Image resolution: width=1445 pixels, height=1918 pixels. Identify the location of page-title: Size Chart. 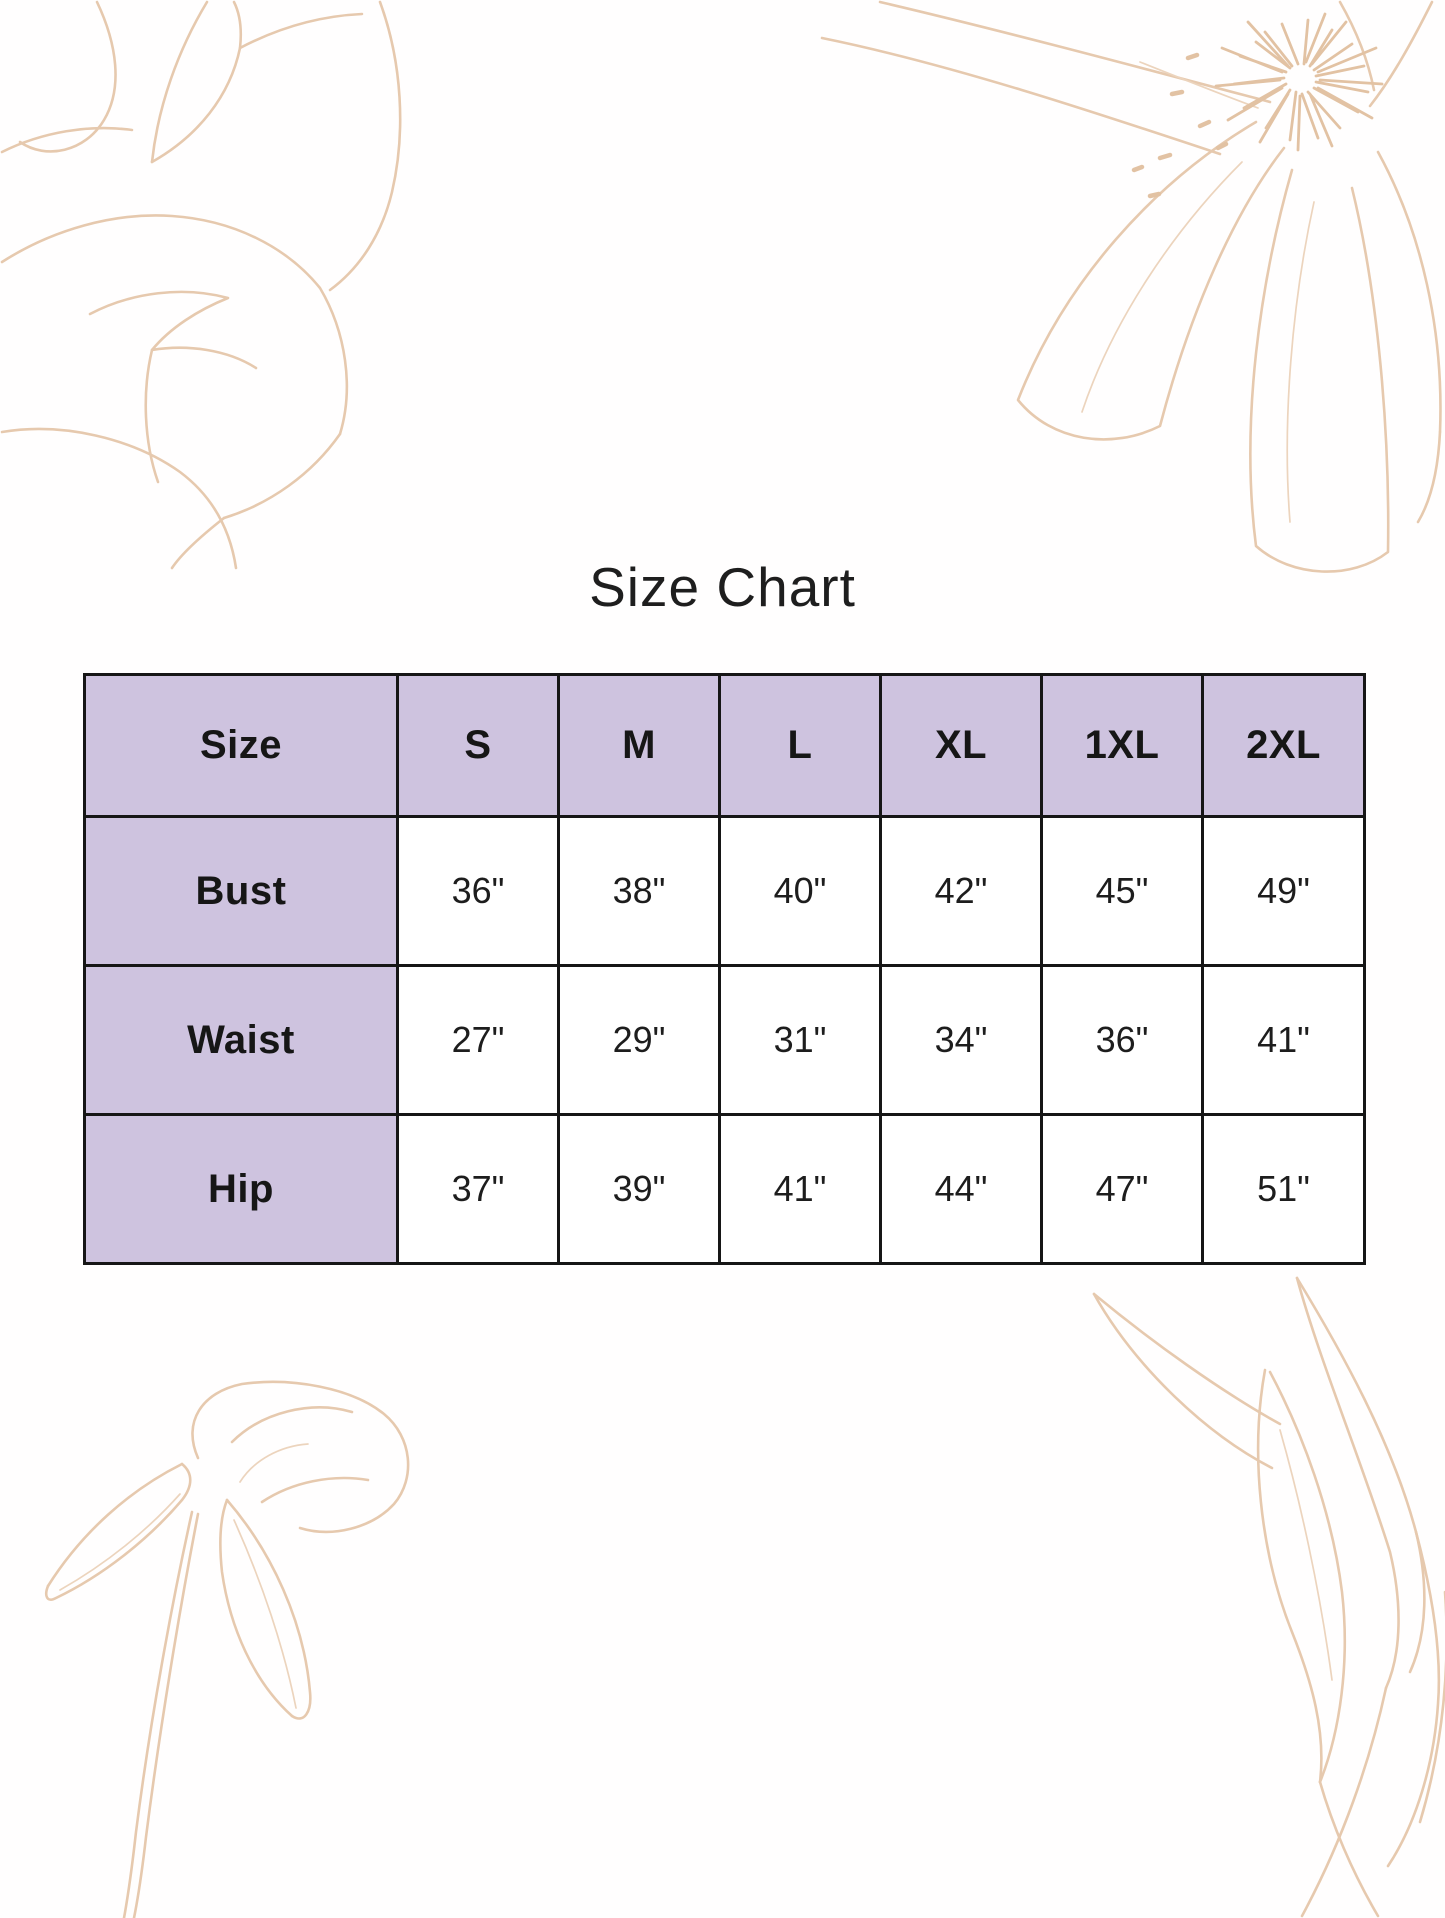
(722, 587).